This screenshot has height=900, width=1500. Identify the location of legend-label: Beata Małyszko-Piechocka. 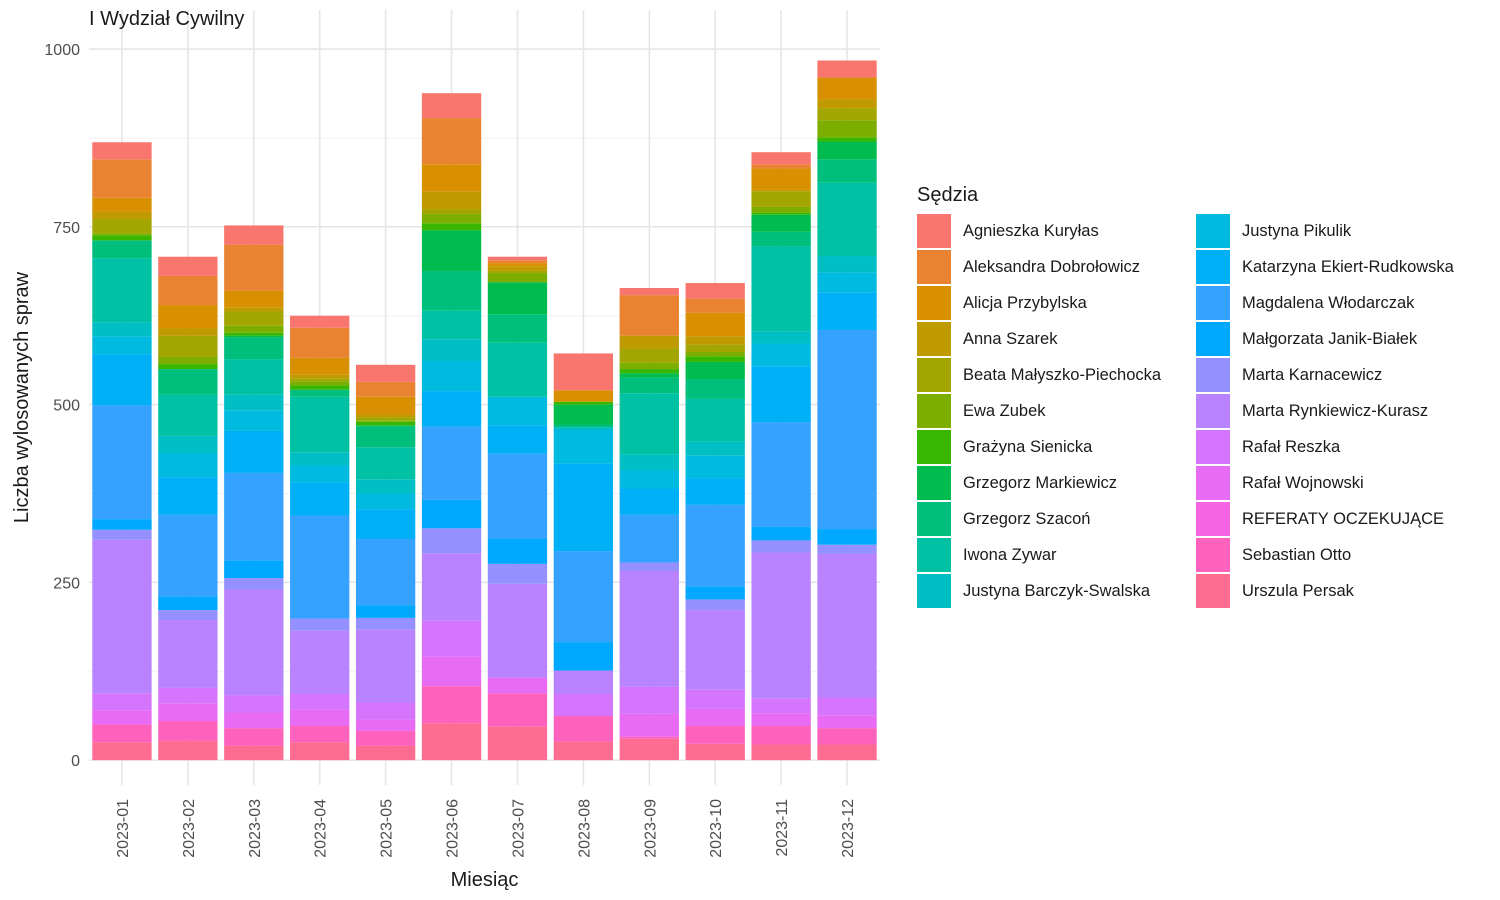
(1062, 374).